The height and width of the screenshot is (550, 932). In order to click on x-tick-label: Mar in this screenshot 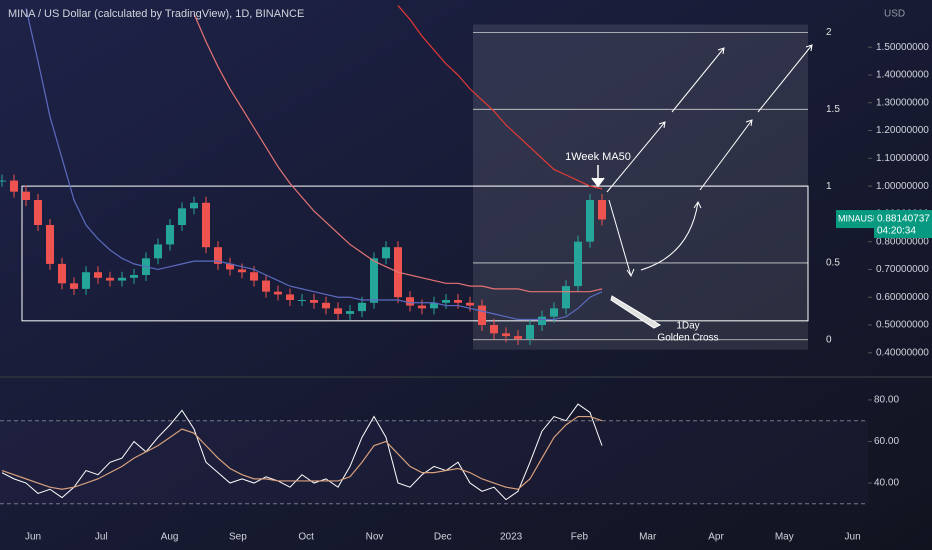, I will do `click(648, 537)`.